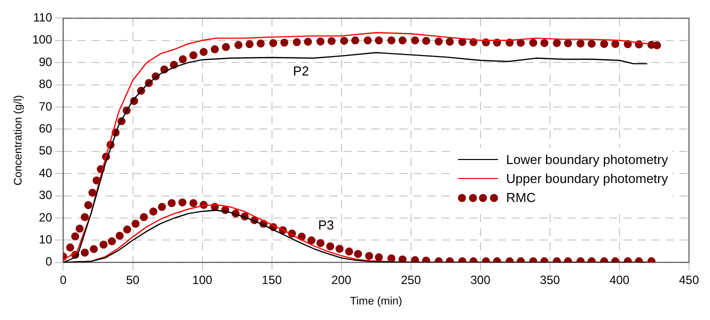 Image resolution: width=710 pixels, height=320 pixels. What do you see at coordinates (45, 129) in the screenshot?
I see `y-tick-label: 60` at bounding box center [45, 129].